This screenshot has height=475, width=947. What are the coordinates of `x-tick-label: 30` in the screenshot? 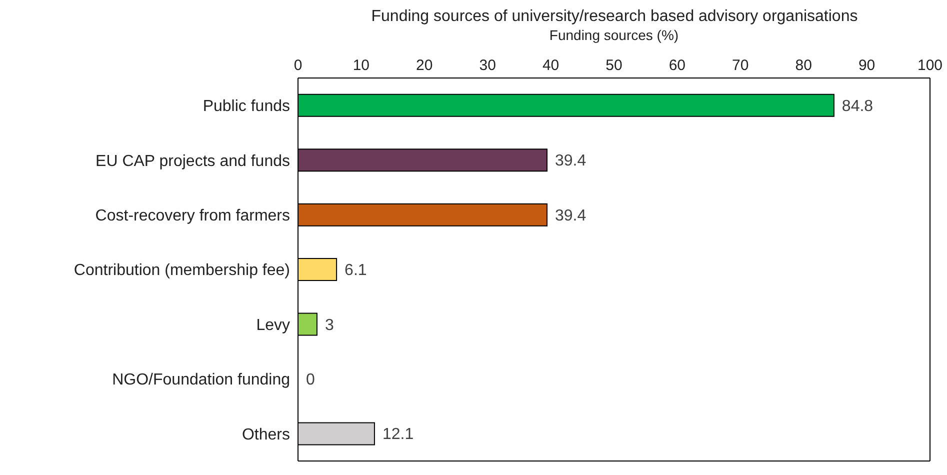 It's located at (487, 65).